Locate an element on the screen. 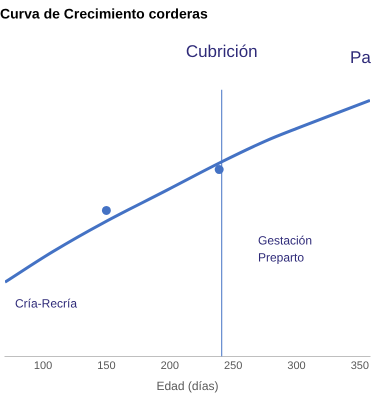 This screenshot has height=404, width=375. x-tick-label: 200 is located at coordinates (169, 366).